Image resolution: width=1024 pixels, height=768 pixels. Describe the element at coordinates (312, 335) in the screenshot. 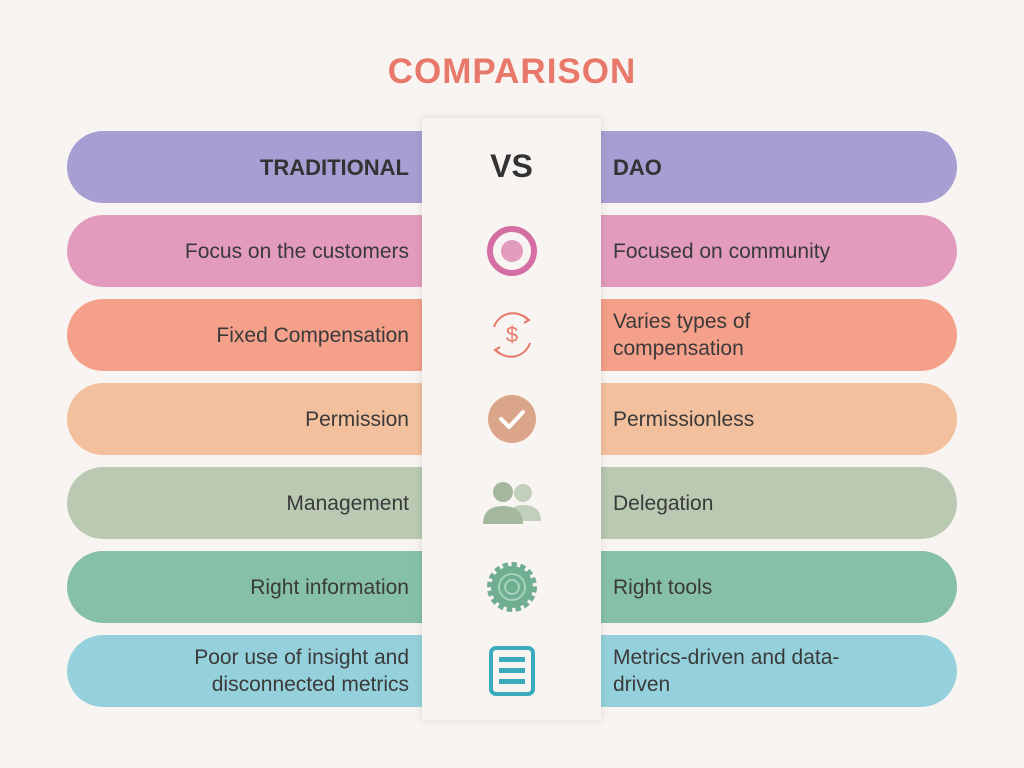

I see `row-left-text: Fixed Compensation` at that location.